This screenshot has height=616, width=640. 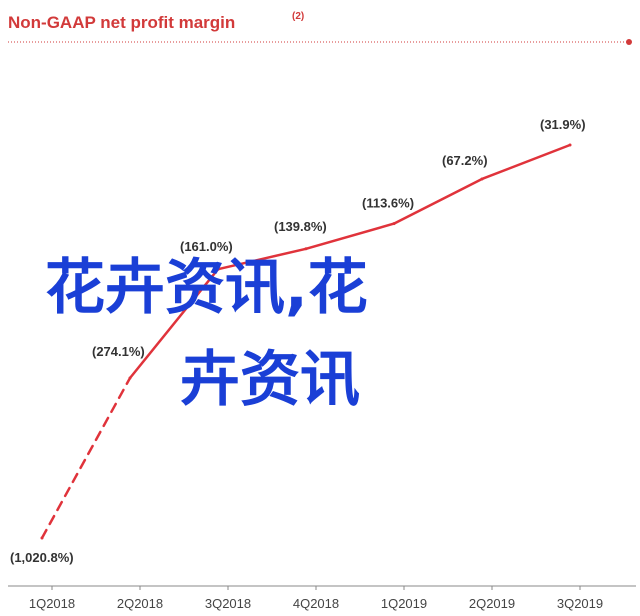 What do you see at coordinates (298, 16) in the screenshot?
I see `chart-title-note: (2)` at bounding box center [298, 16].